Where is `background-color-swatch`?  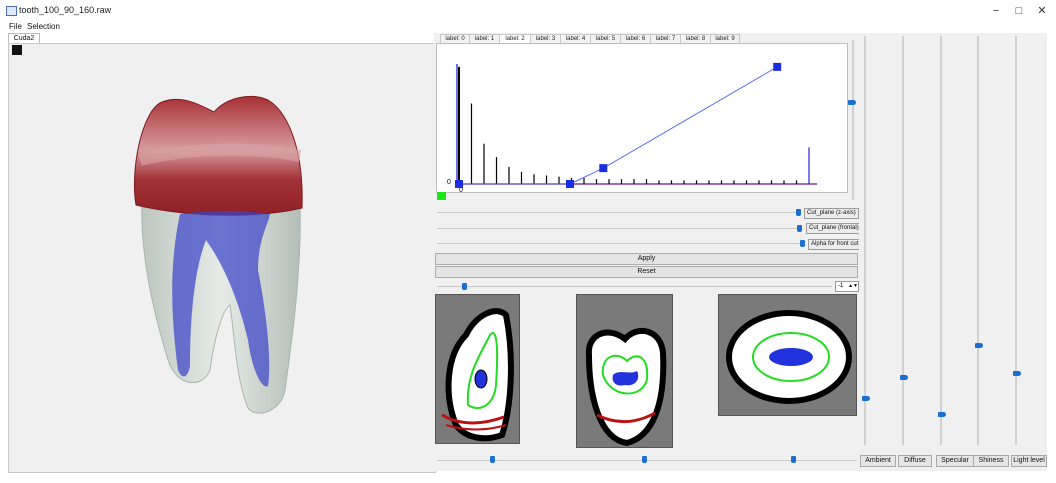
background-color-swatch is located at coordinates (17, 50).